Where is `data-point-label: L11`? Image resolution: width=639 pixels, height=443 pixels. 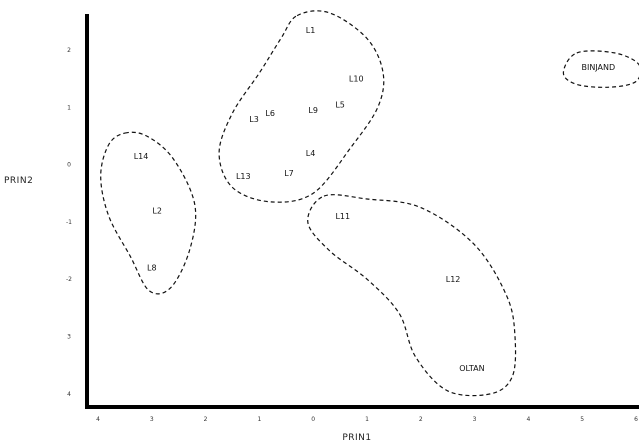 data-point-label: L11 is located at coordinates (342, 216).